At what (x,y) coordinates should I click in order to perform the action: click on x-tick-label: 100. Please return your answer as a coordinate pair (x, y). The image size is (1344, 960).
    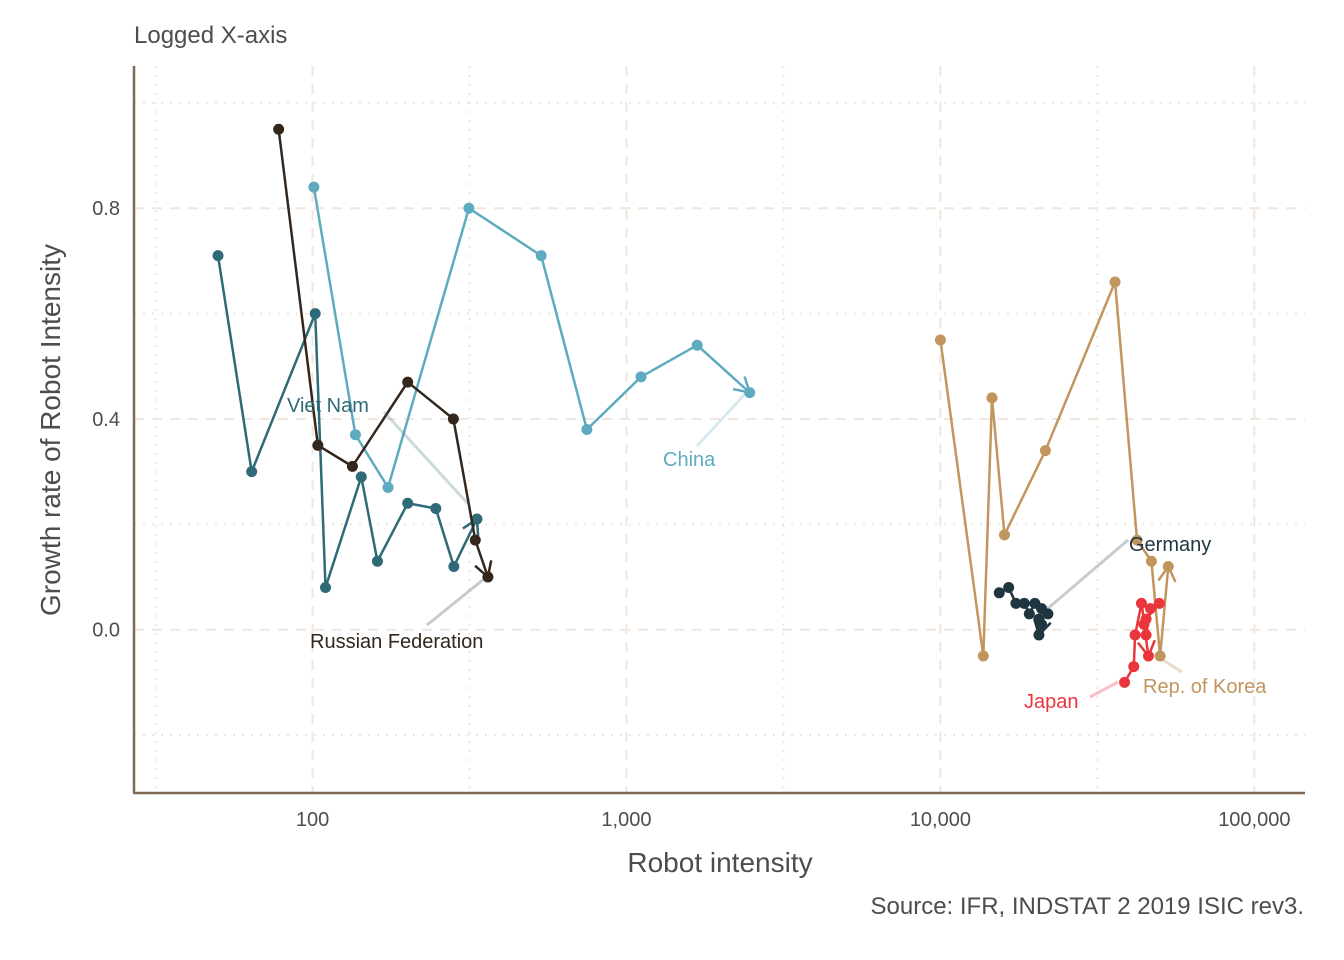
    Looking at the image, I should click on (312, 820).